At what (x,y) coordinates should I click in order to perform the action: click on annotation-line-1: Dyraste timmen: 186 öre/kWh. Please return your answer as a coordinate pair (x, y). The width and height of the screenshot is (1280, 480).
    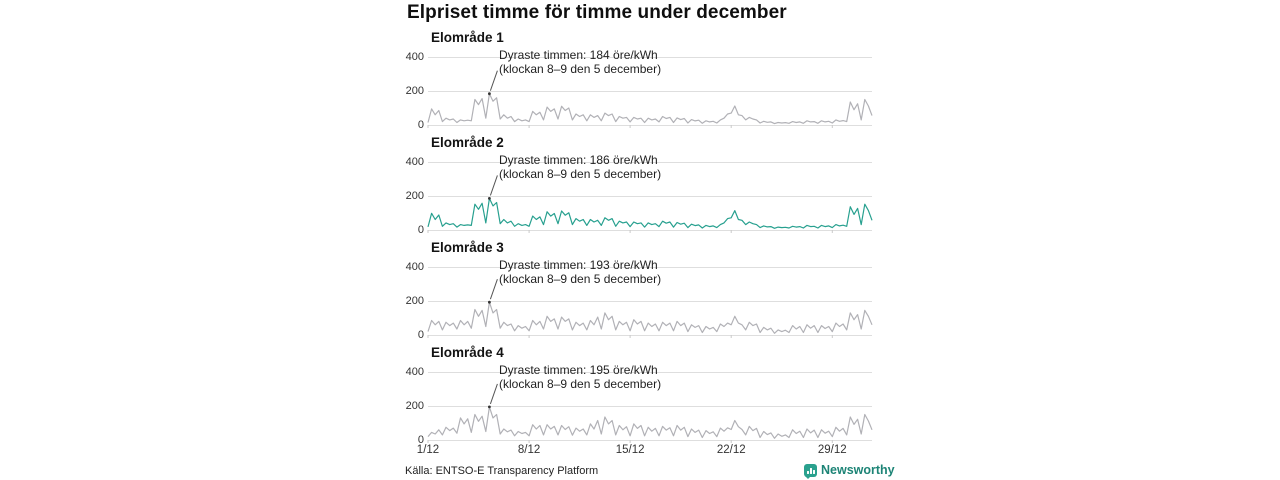
    Looking at the image, I should click on (578, 160).